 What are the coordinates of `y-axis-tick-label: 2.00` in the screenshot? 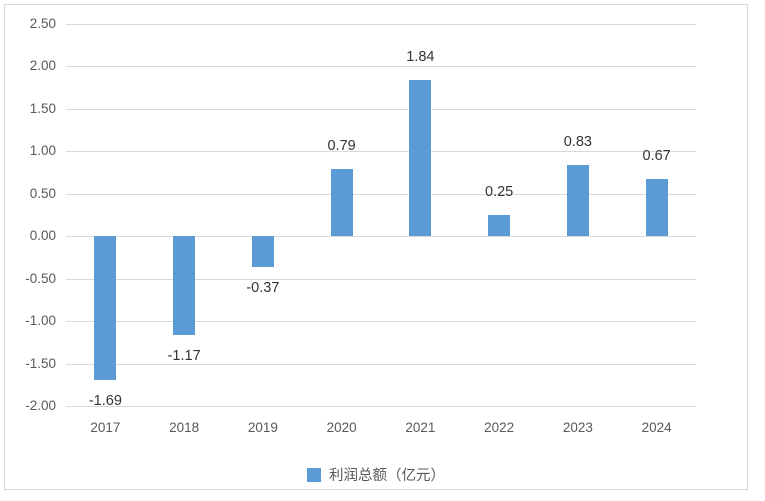 It's located at (42, 65).